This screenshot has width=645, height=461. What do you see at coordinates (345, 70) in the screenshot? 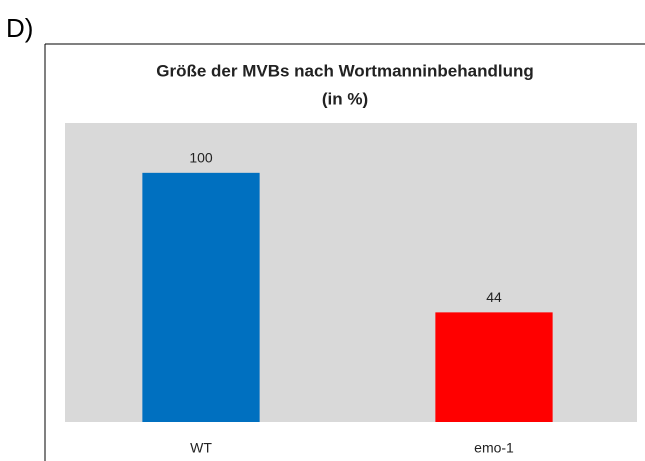
I see `chart-title: Größe der MVBs nach Wortmanninbehandlung` at bounding box center [345, 70].